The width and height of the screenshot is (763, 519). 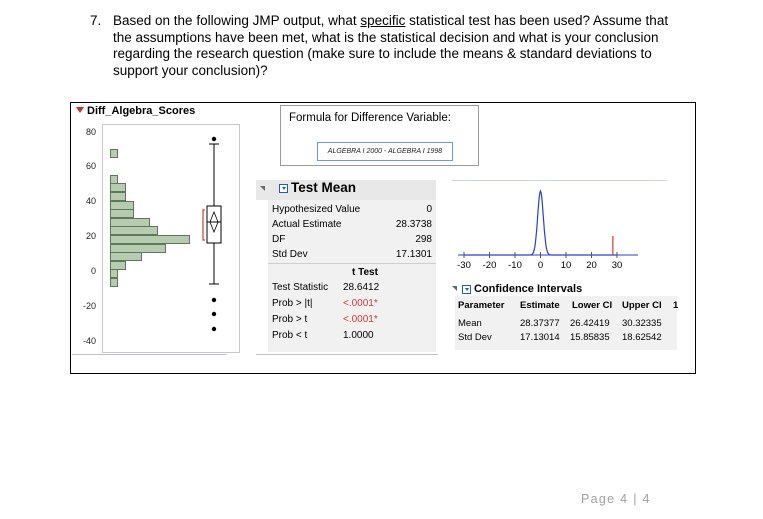 I want to click on page-number: Page 4 | 4, so click(x=616, y=499).